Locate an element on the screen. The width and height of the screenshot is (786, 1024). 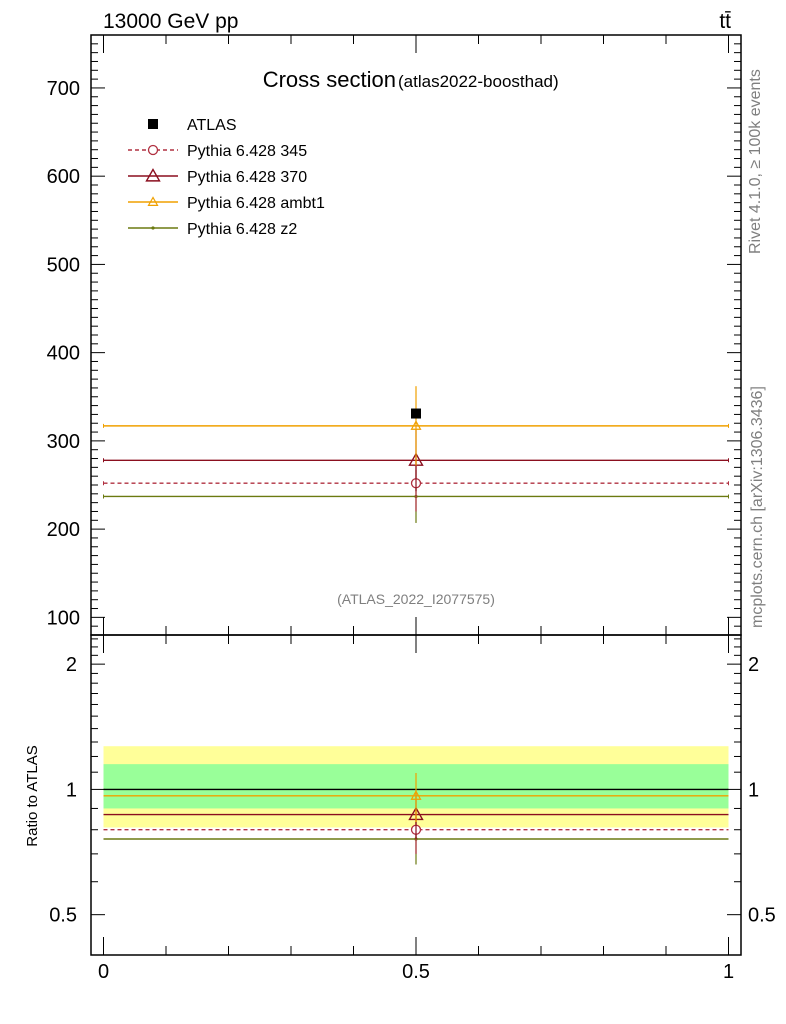
main-series is located at coordinates (416, 454).